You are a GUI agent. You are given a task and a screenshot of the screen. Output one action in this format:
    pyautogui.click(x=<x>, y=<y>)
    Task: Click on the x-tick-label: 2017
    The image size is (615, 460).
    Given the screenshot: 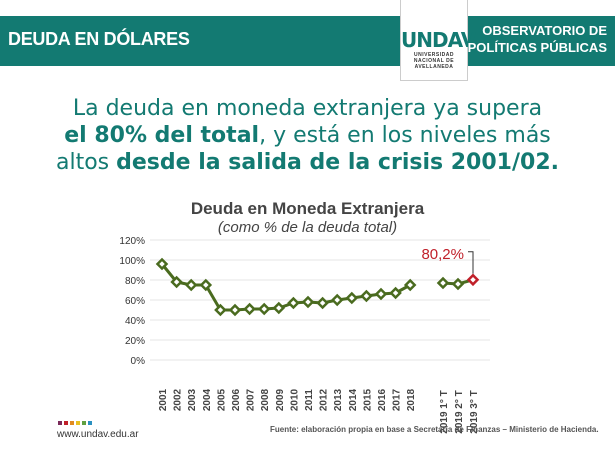 What is the action you would take?
    pyautogui.click(x=397, y=399)
    